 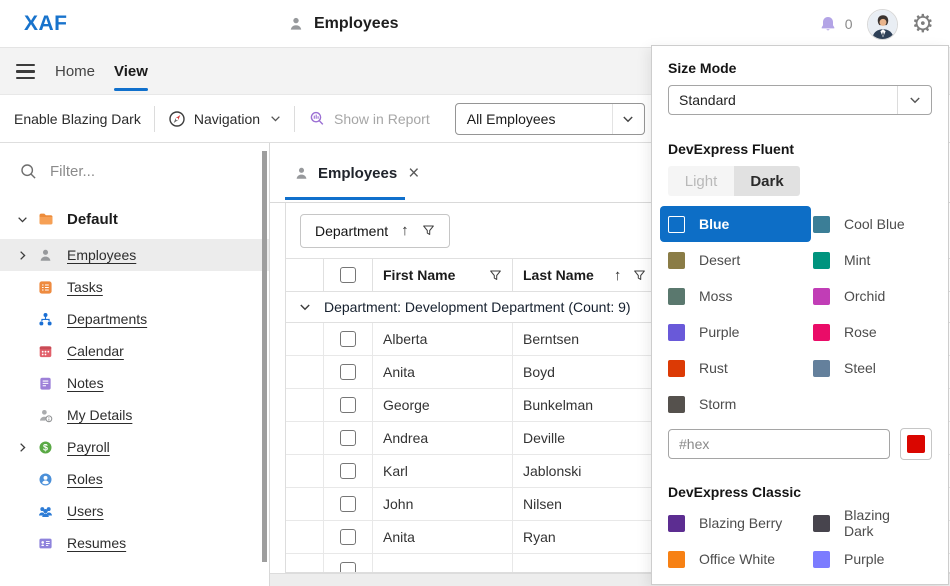 I want to click on sidebar-item-resumes: Resumes, so click(x=134, y=543).